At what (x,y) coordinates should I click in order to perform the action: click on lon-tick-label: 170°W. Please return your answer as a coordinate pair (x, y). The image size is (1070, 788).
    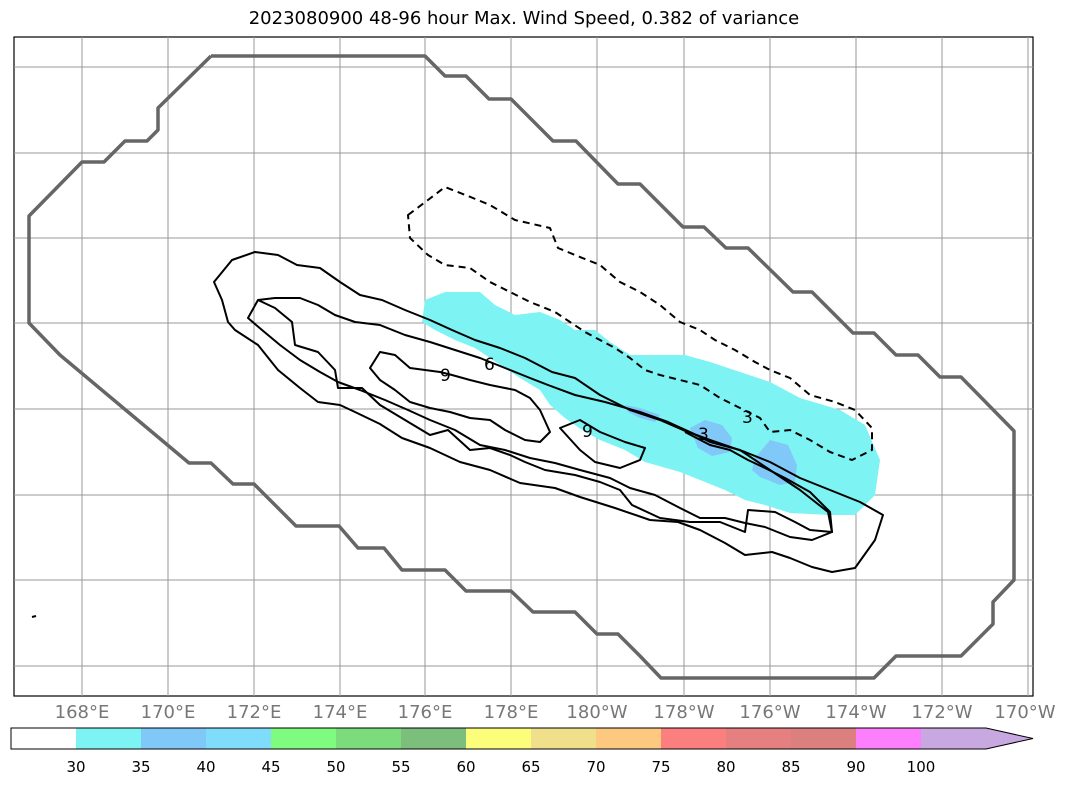
    Looking at the image, I should click on (1024, 712).